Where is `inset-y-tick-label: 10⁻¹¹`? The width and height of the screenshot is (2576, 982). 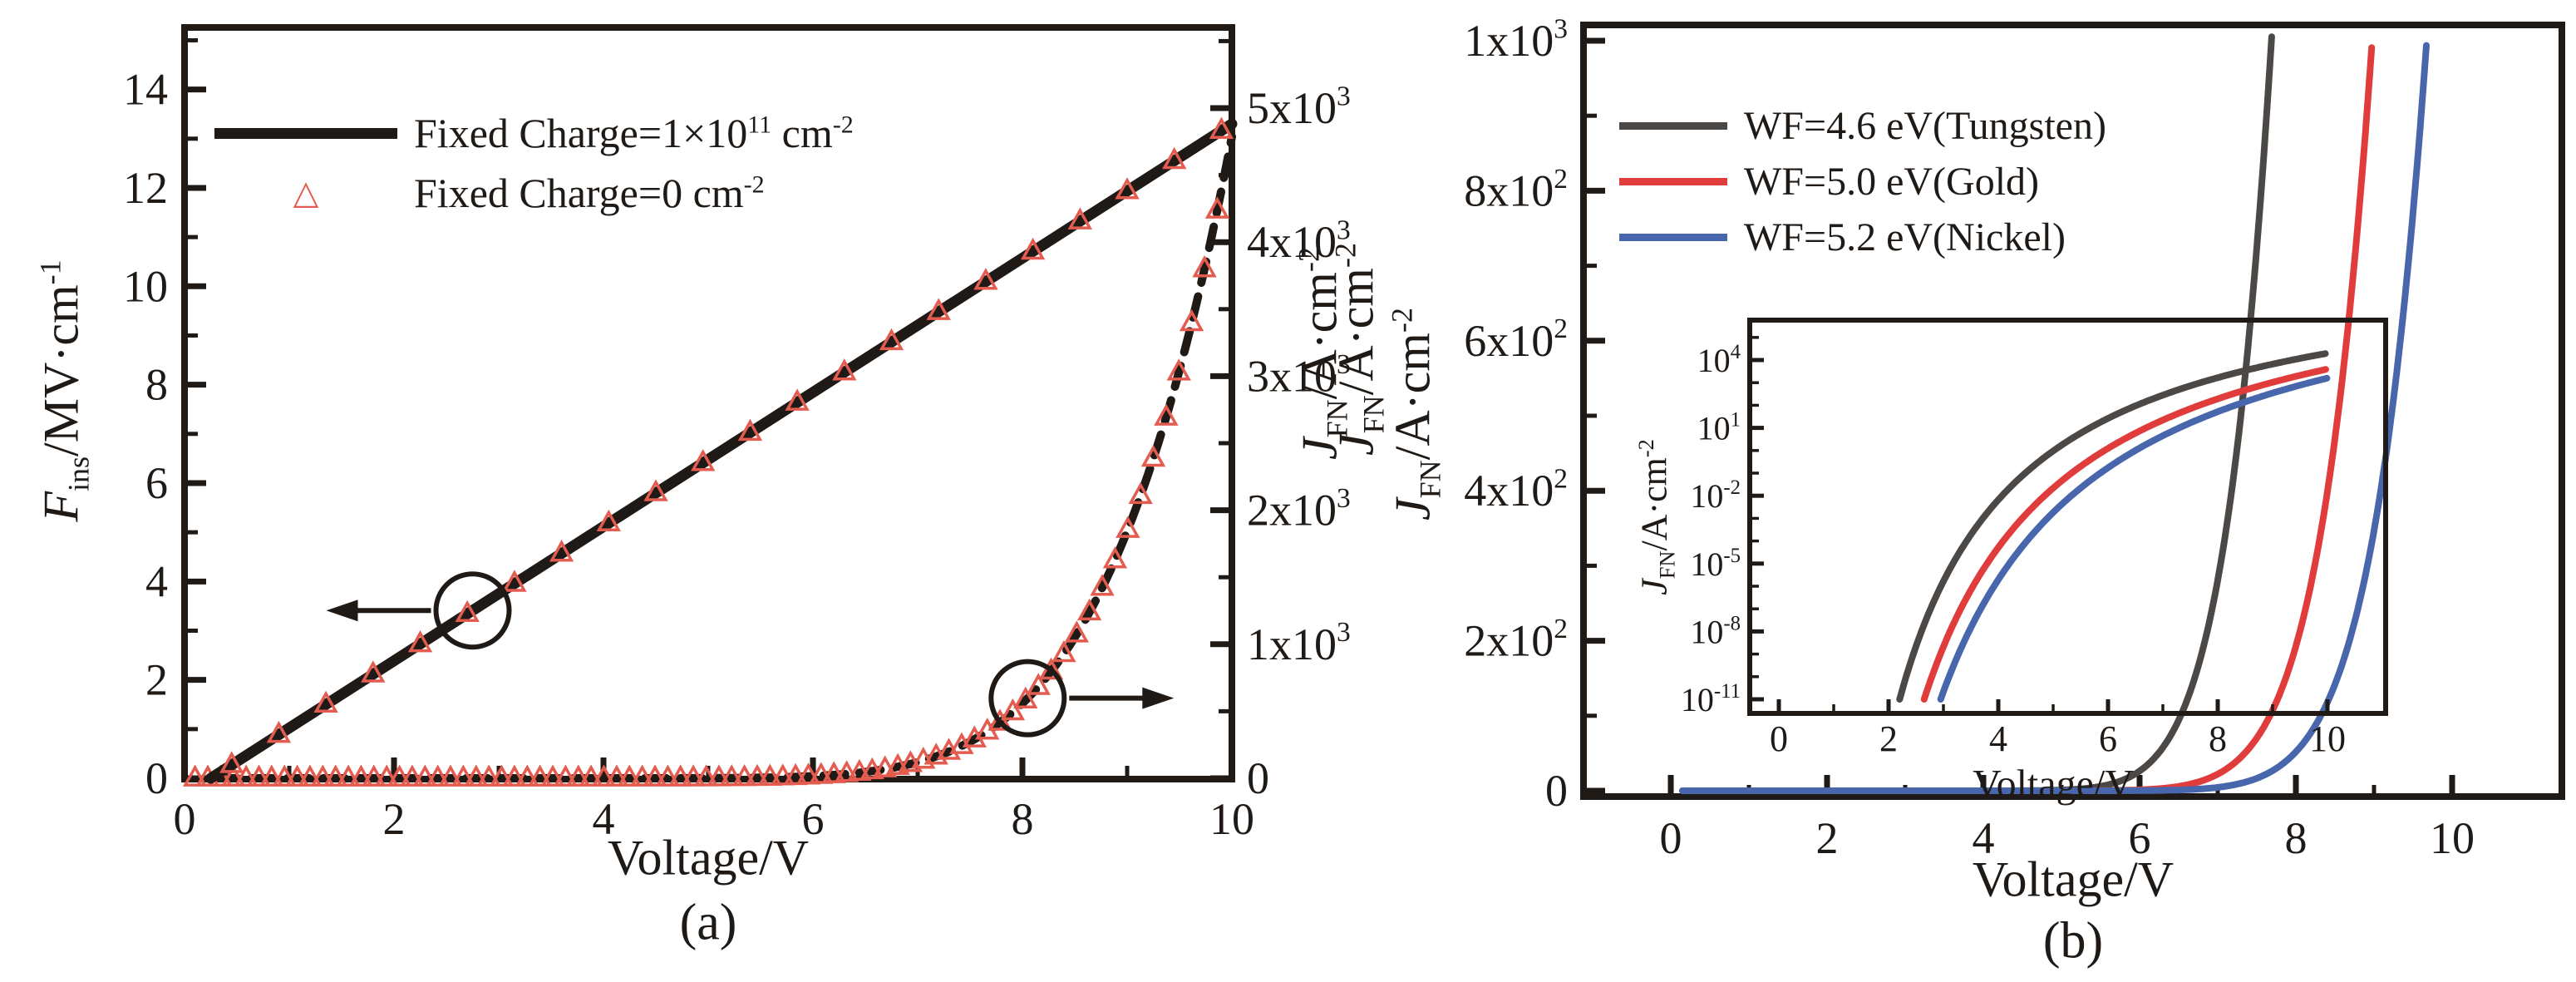 inset-y-tick-label: 10⁻¹¹ is located at coordinates (1711, 699).